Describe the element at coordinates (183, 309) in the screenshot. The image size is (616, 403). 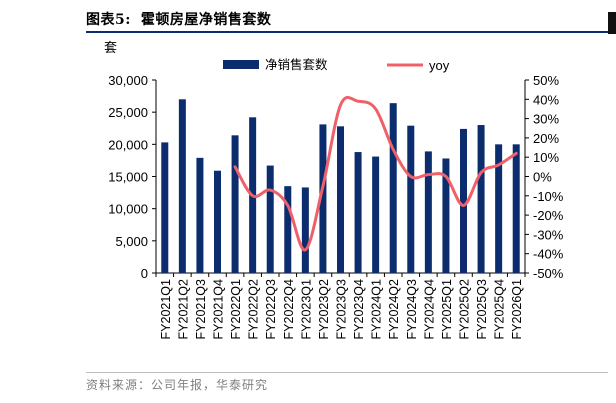
I see `x-tick-label: FY2021Q2` at that location.